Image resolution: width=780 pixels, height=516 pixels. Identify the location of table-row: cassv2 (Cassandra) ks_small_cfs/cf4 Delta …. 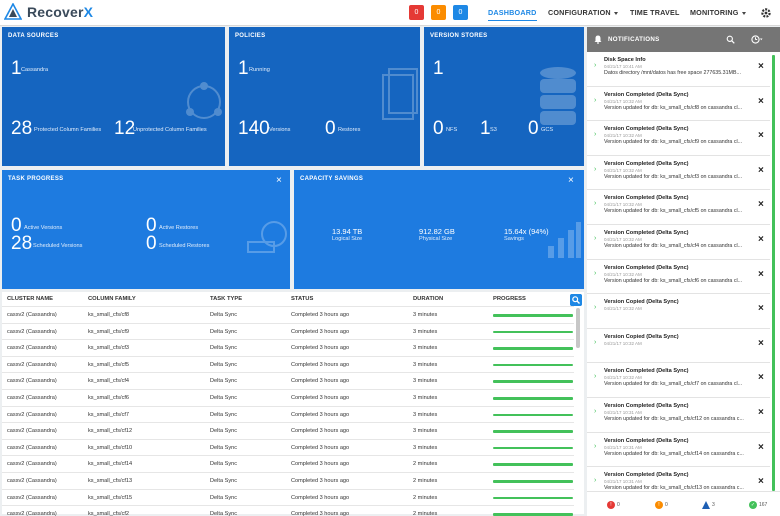
(288, 380).